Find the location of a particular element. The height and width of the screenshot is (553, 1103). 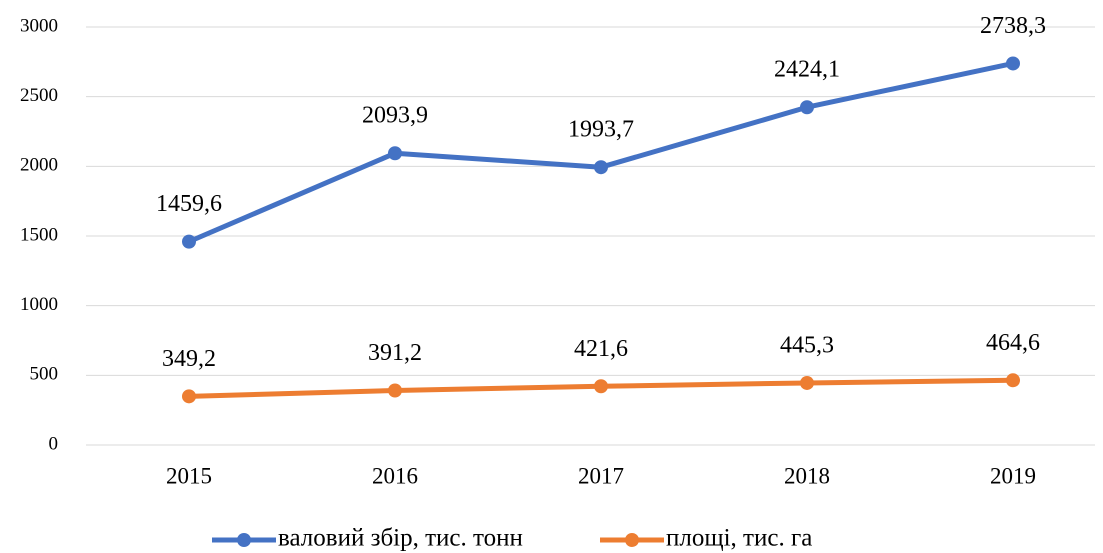

y-tick-label: 1000 is located at coordinates (39, 304).